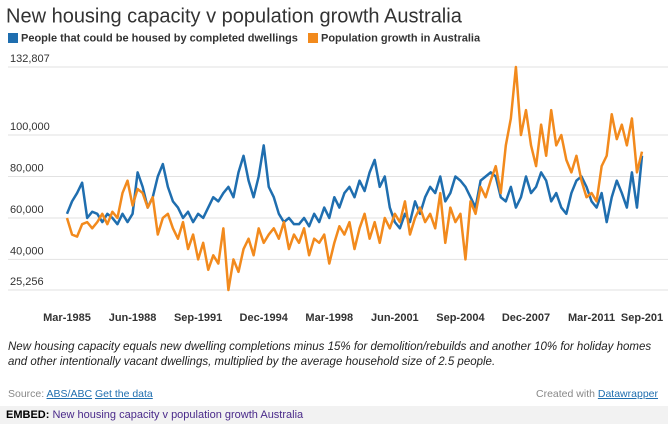 The width and height of the screenshot is (668, 424). What do you see at coordinates (27, 282) in the screenshot?
I see `y-tick-label: 25,256` at bounding box center [27, 282].